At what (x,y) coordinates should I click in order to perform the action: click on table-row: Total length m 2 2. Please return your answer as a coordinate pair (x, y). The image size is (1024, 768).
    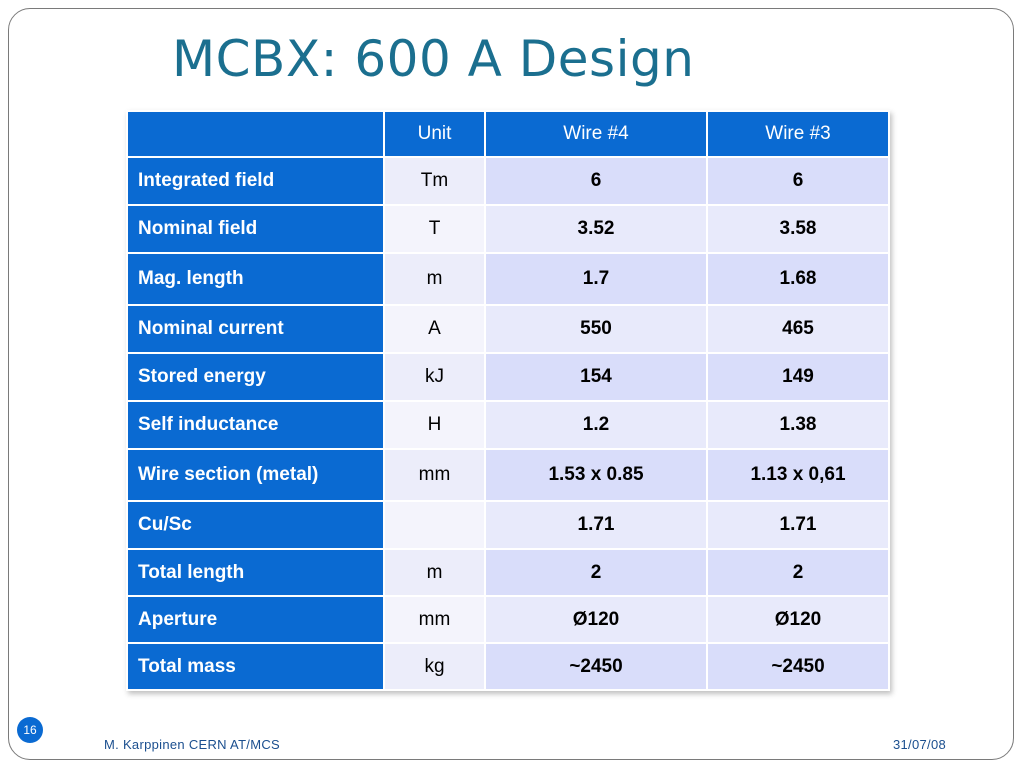
    Looking at the image, I should click on (508, 572).